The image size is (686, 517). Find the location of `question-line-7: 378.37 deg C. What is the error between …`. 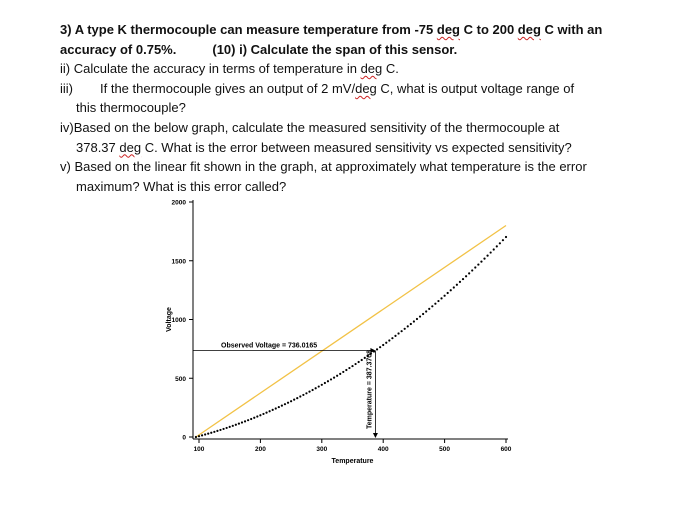

question-line-7: 378.37 deg C. What is the error between … is located at coordinates (324, 147).